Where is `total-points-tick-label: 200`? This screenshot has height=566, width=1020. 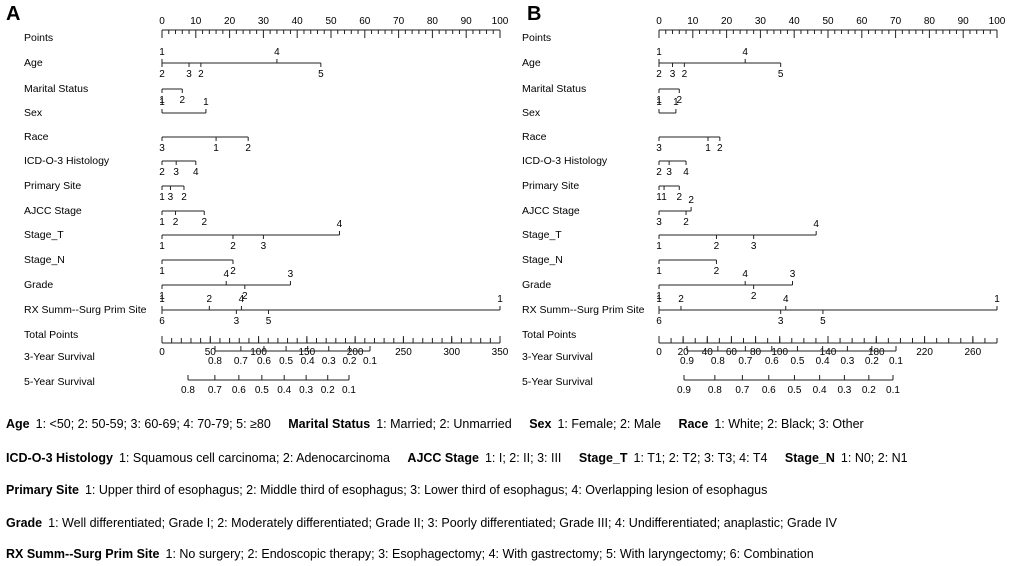
total-points-tick-label: 200 is located at coordinates (355, 352).